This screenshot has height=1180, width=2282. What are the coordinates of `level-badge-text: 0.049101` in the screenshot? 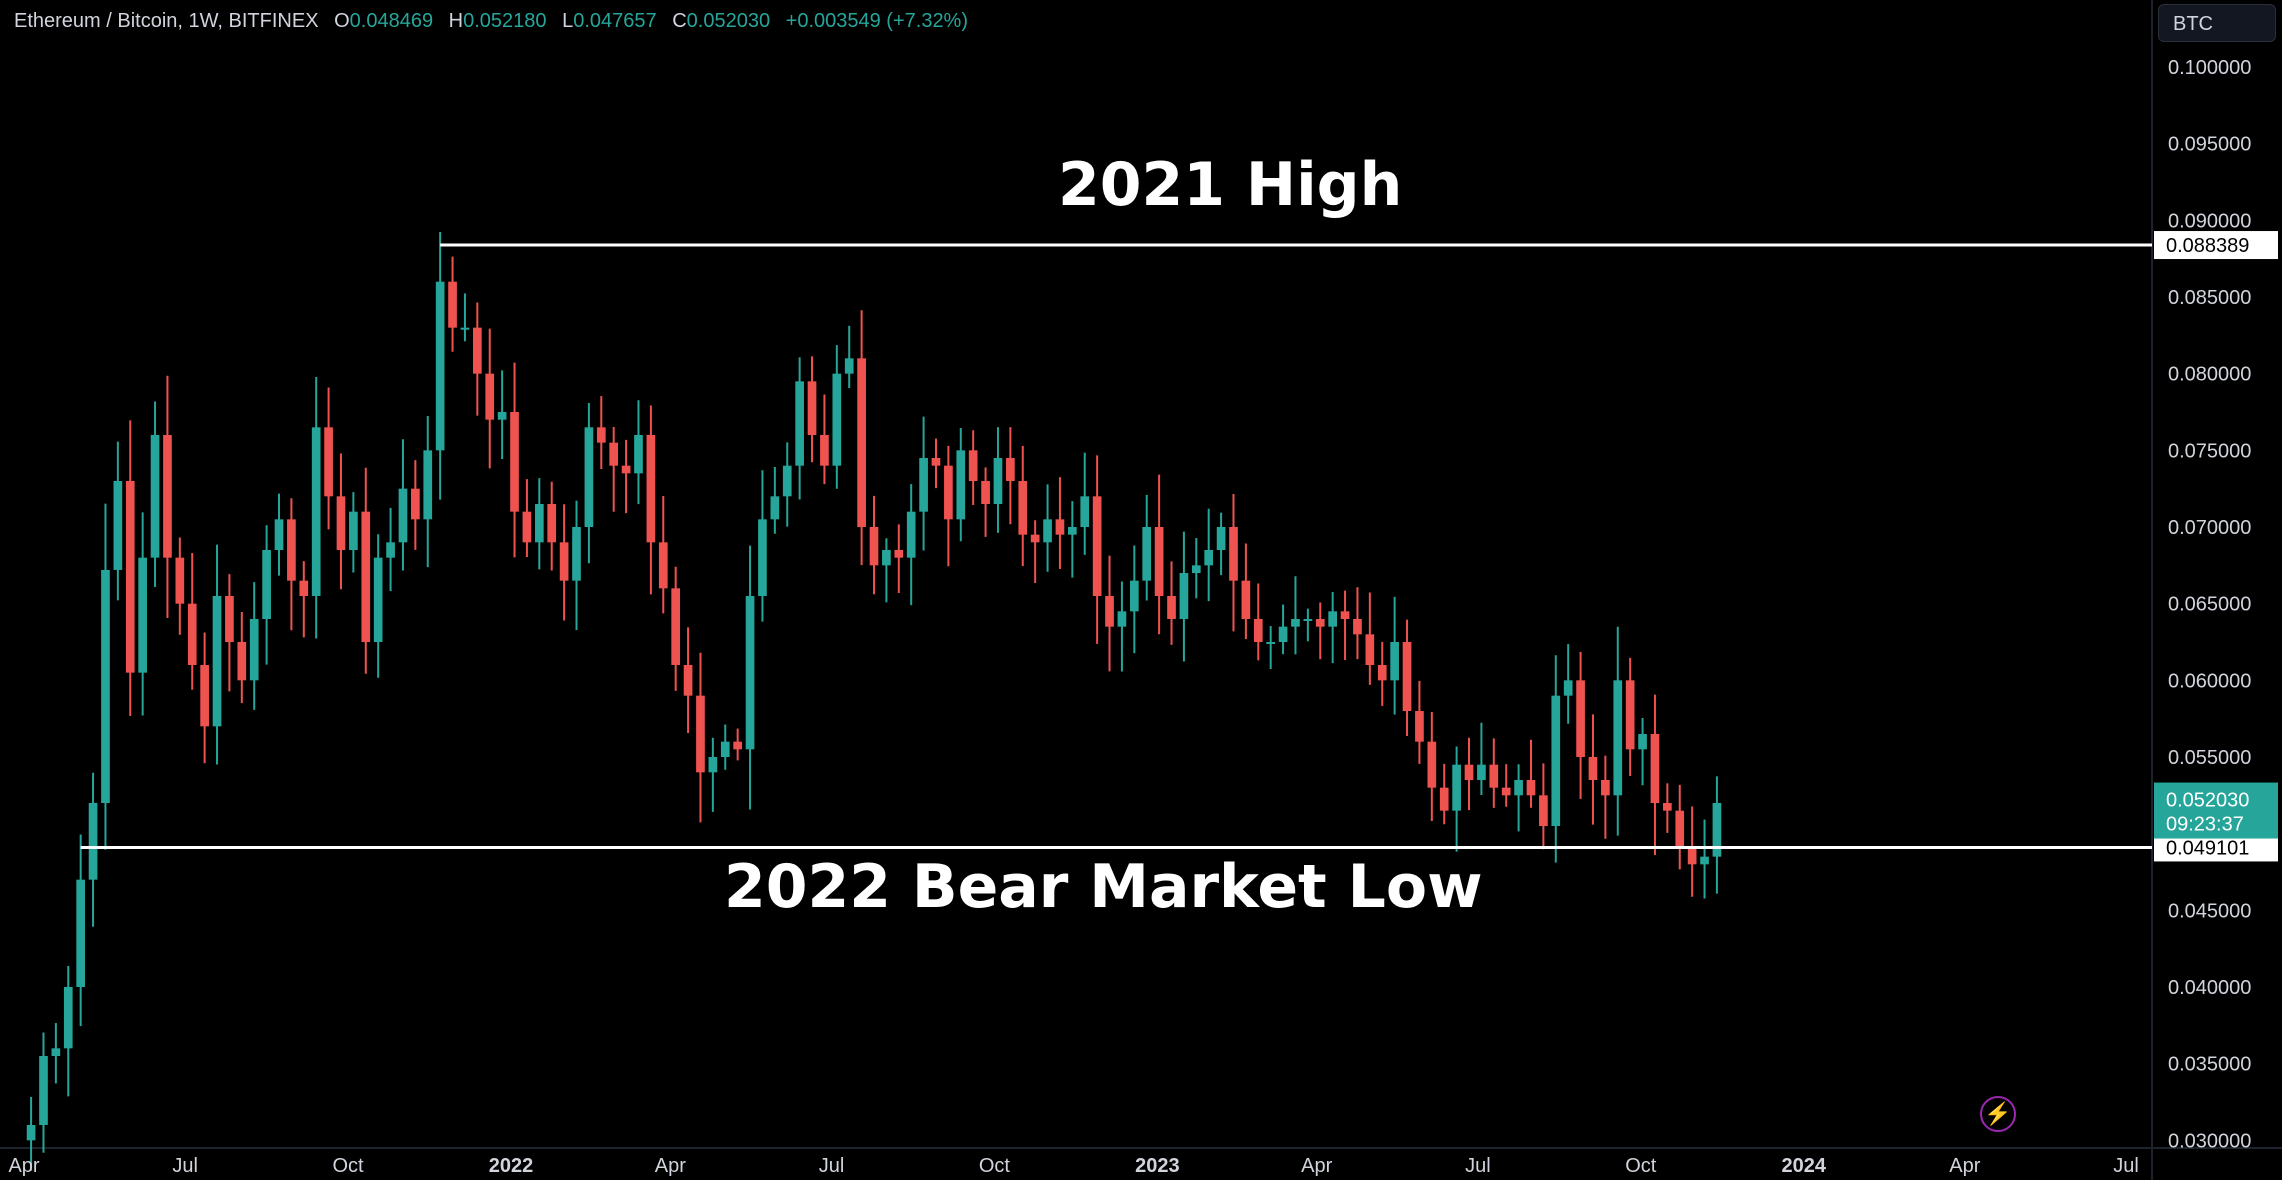 It's located at (2207, 848).